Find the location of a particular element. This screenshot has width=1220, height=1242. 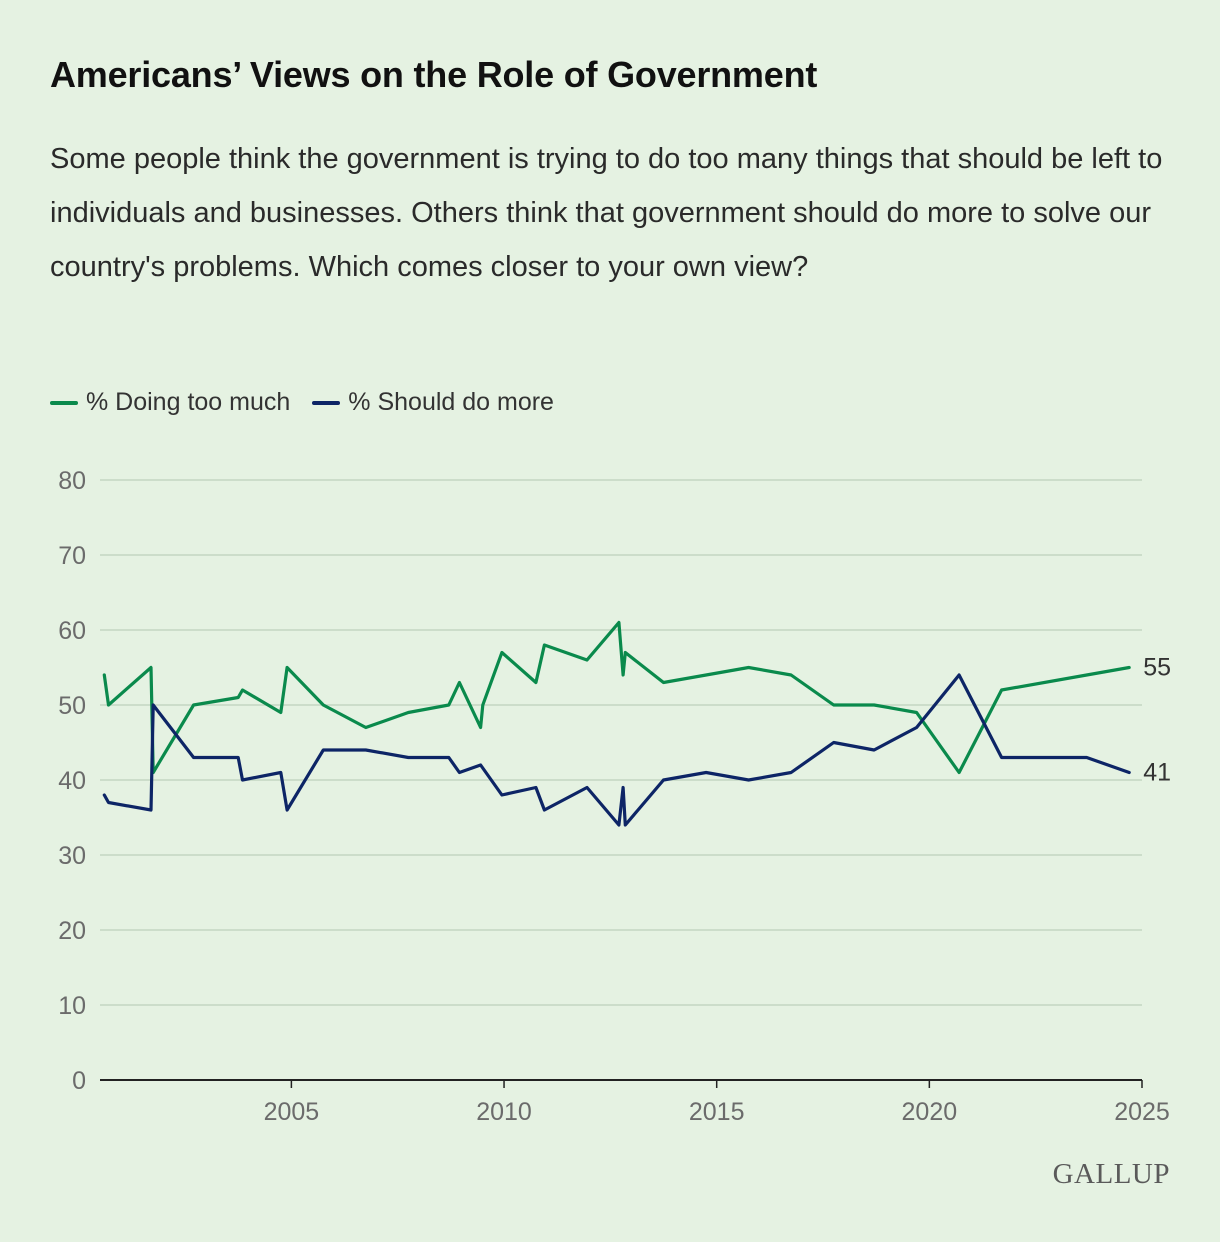

y-tick-label-20: 20 is located at coordinates (72, 931).